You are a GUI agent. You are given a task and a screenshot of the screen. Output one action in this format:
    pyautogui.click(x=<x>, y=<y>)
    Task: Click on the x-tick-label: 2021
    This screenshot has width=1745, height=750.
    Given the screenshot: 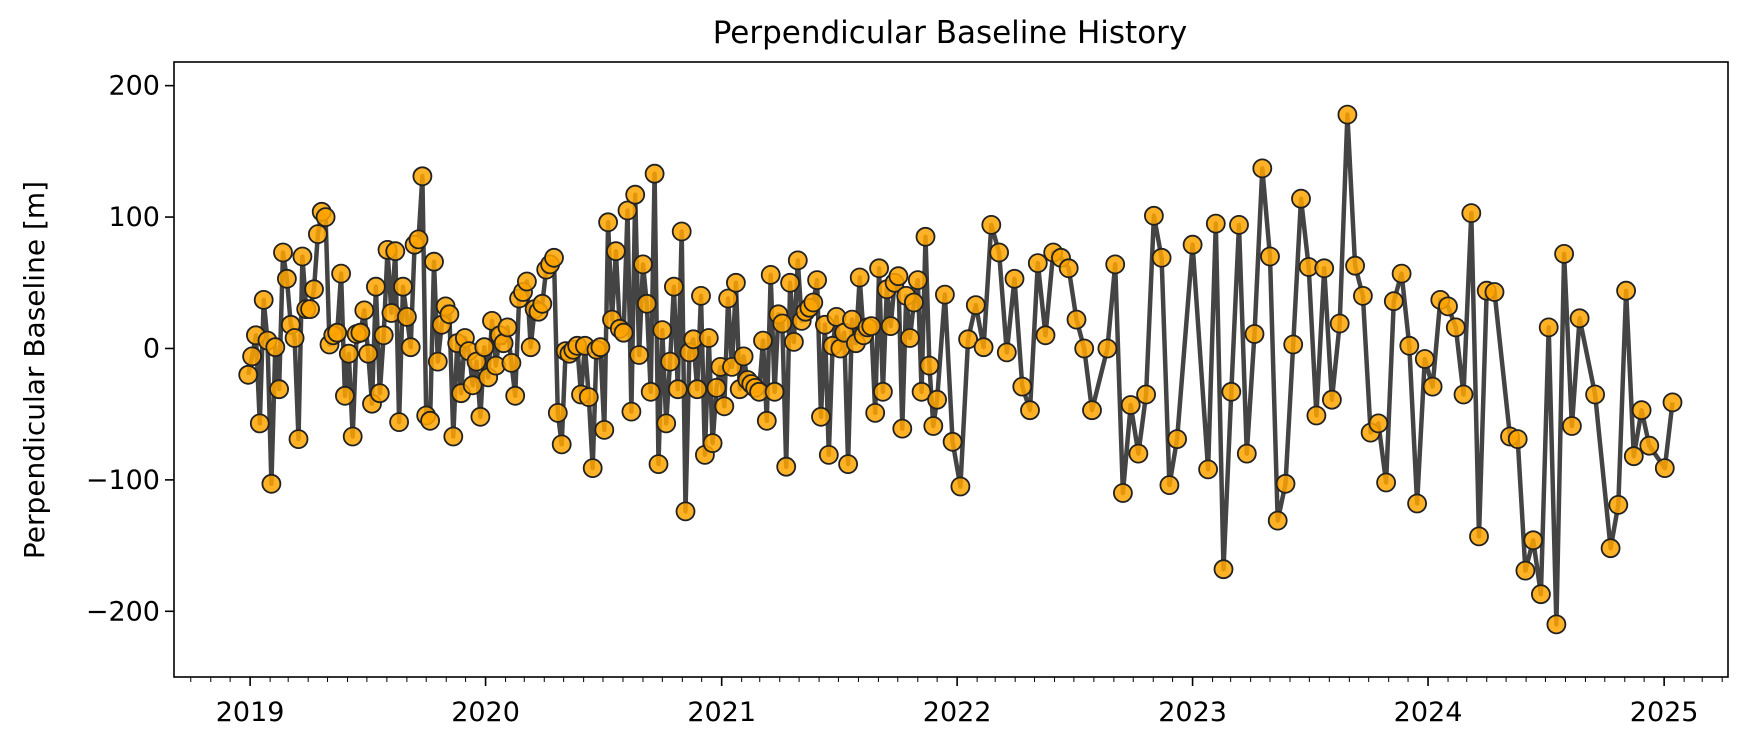 What is the action you would take?
    pyautogui.click(x=721, y=712)
    